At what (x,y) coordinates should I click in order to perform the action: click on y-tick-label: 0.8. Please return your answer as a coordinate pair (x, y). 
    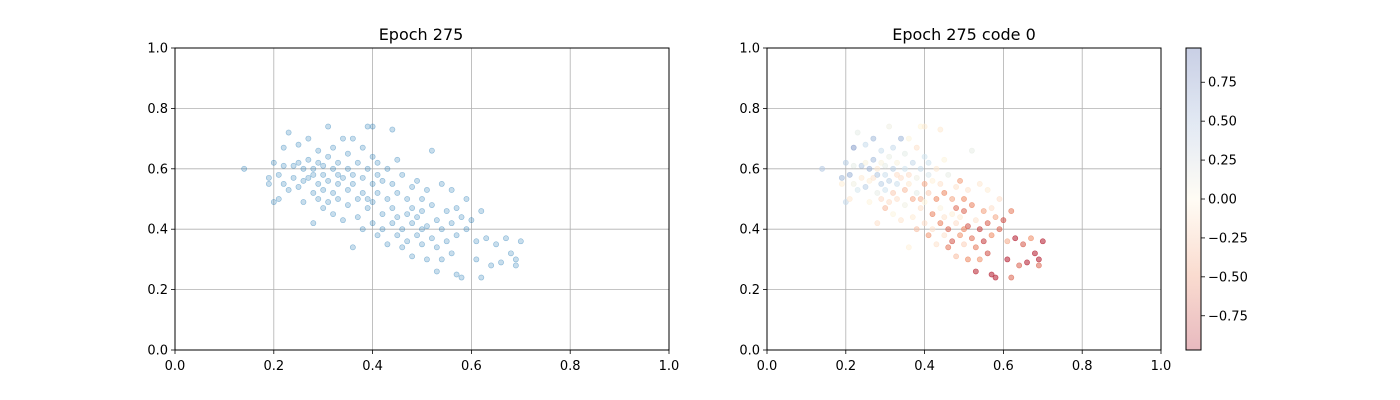
    Looking at the image, I should click on (157, 109).